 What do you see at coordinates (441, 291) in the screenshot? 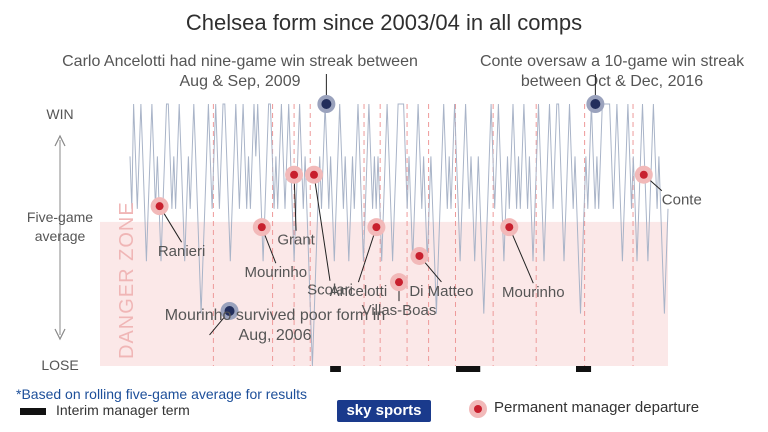
I see `departure-label: Di Matteo` at bounding box center [441, 291].